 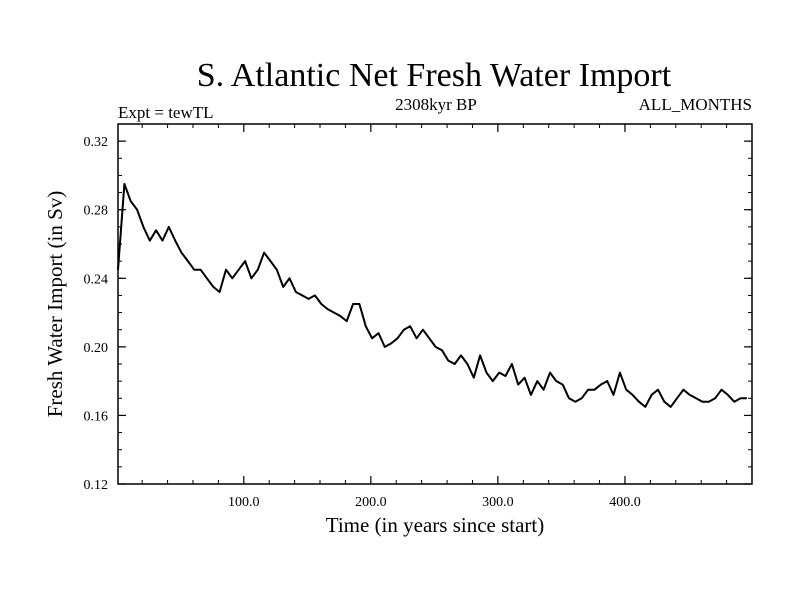 I want to click on y-tick-label: 0.24, so click(x=96, y=279).